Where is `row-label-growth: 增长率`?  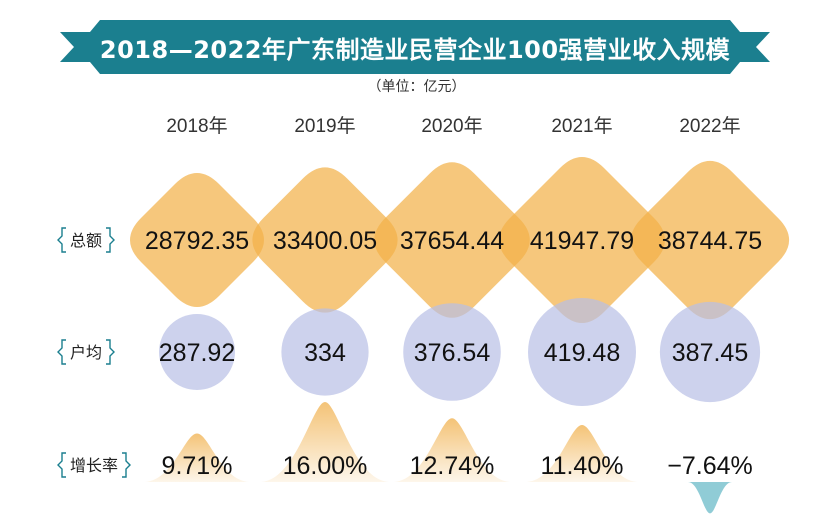
row-label-growth: 增长率 is located at coordinates (94, 465).